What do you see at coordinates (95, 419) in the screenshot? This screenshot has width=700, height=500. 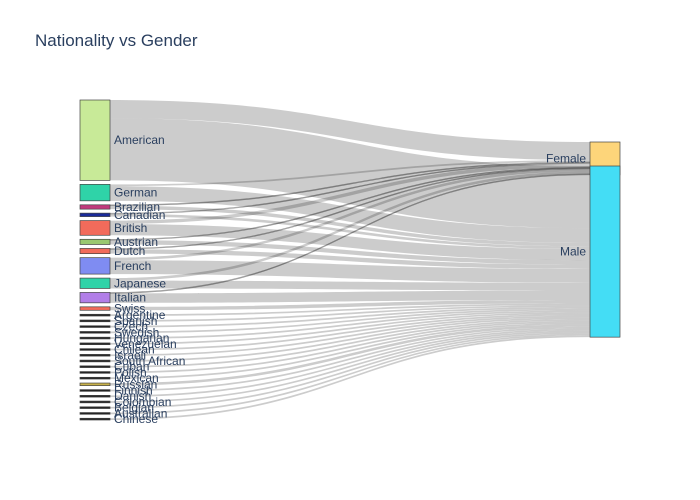 I see `node-chinese` at bounding box center [95, 419].